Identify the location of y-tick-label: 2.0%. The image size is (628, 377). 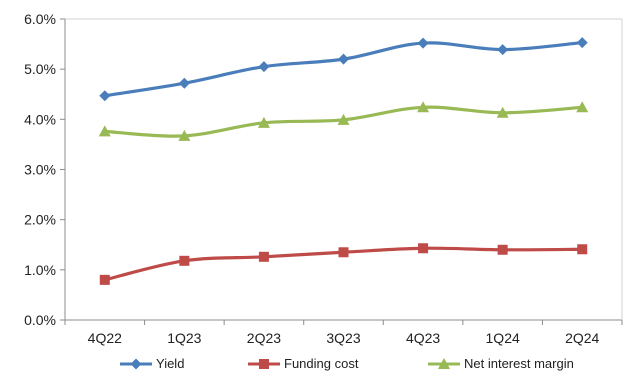
(40, 220).